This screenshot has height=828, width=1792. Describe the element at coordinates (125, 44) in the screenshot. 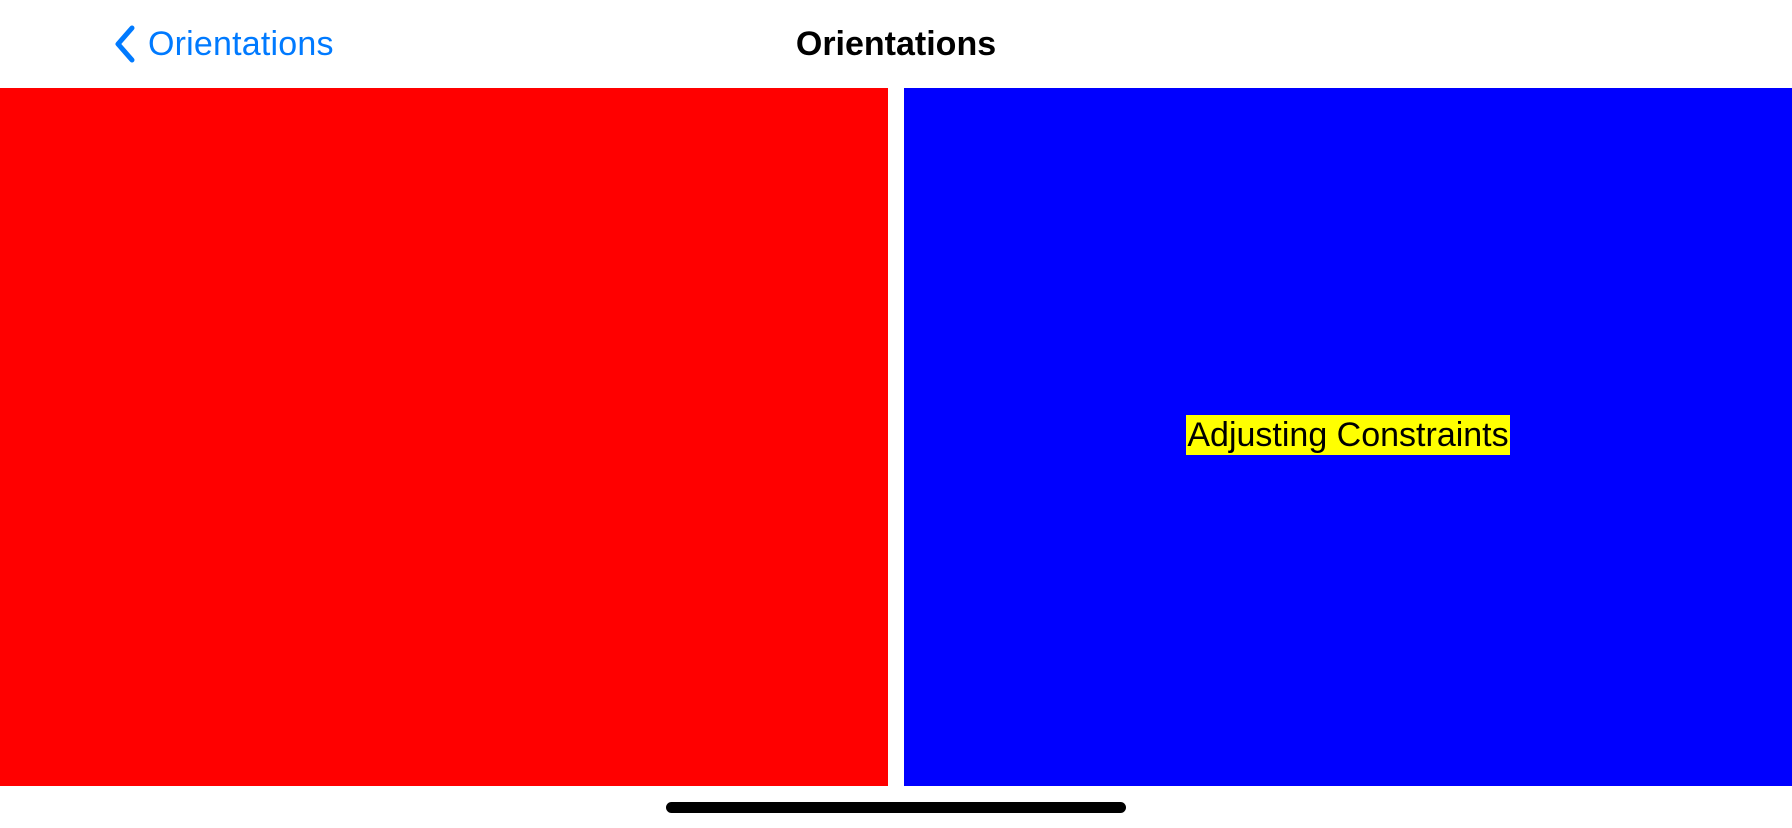

I see `chevron-left-icon` at that location.